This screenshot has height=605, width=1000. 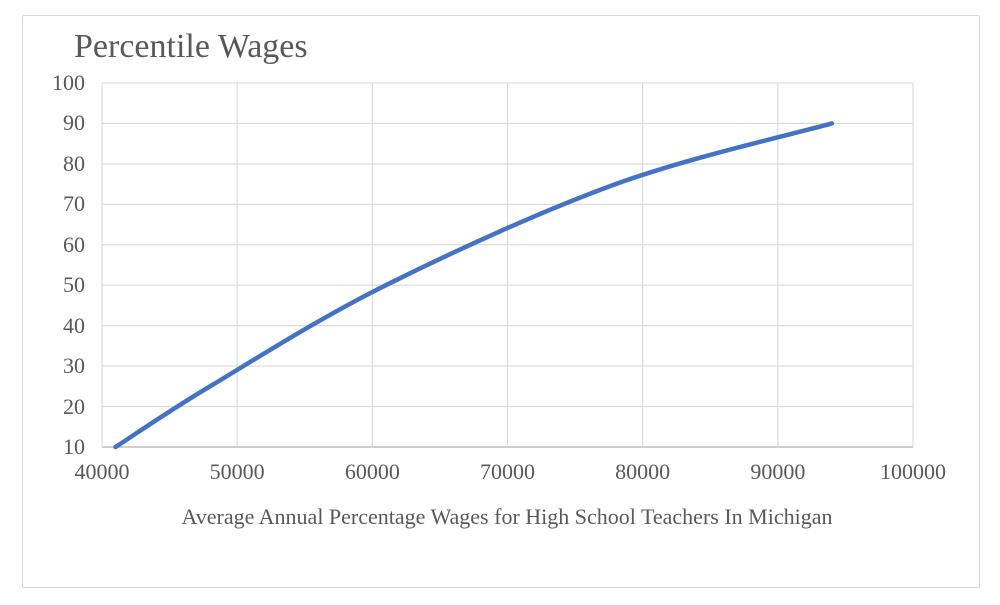 What do you see at coordinates (191, 46) in the screenshot?
I see `chart-title: Percentile Wages` at bounding box center [191, 46].